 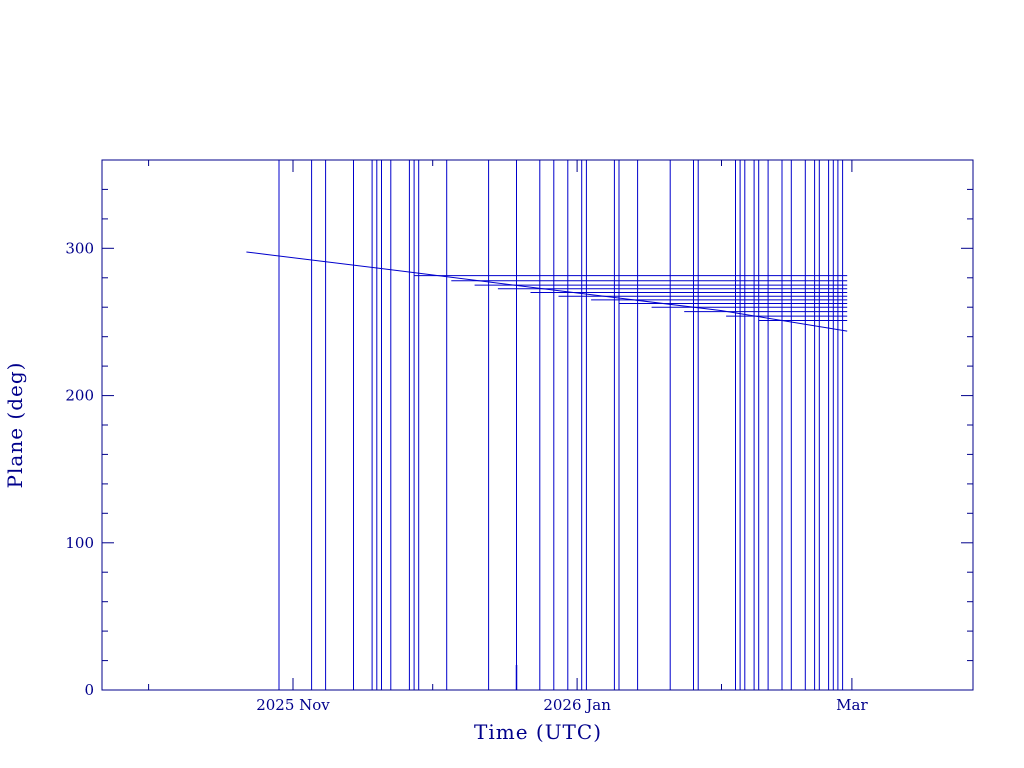 I want to click on y-tick-label: 300, so click(x=79, y=248).